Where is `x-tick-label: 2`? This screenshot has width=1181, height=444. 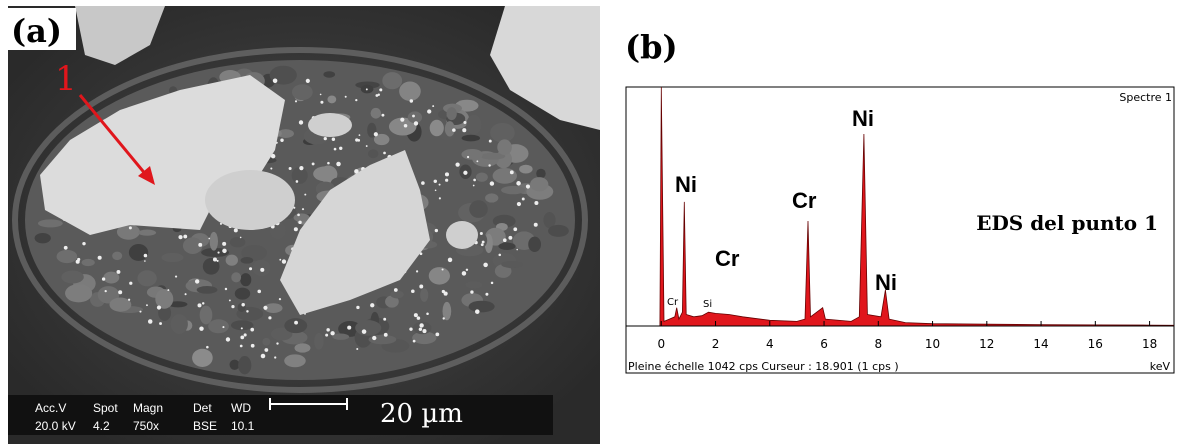 x-tick-label: 2 is located at coordinates (716, 344).